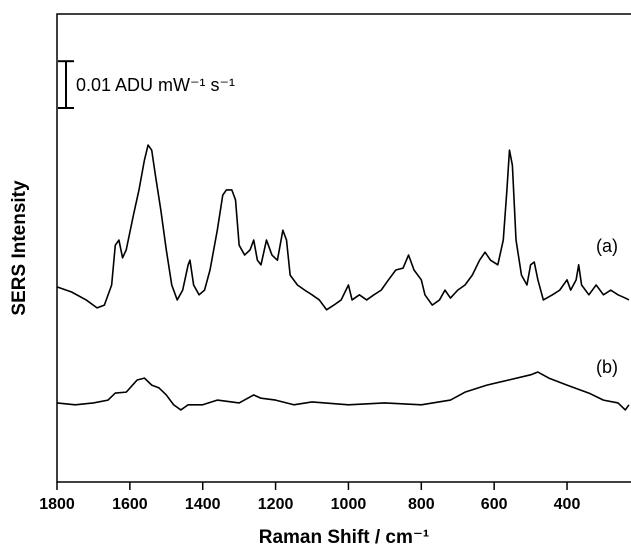 This screenshot has width=631, height=550. I want to click on x-tick-label: 1400, so click(203, 504).